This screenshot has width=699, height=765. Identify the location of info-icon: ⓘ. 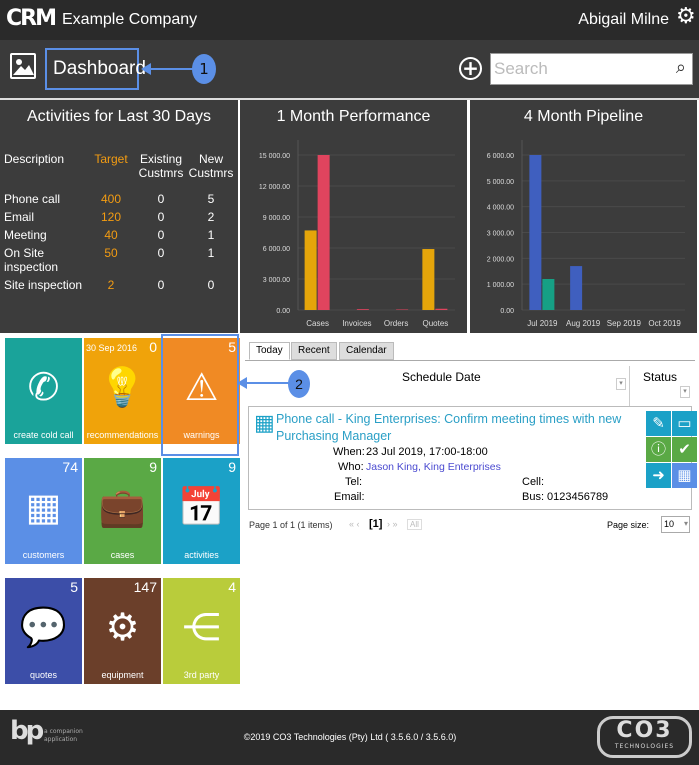
(658, 449).